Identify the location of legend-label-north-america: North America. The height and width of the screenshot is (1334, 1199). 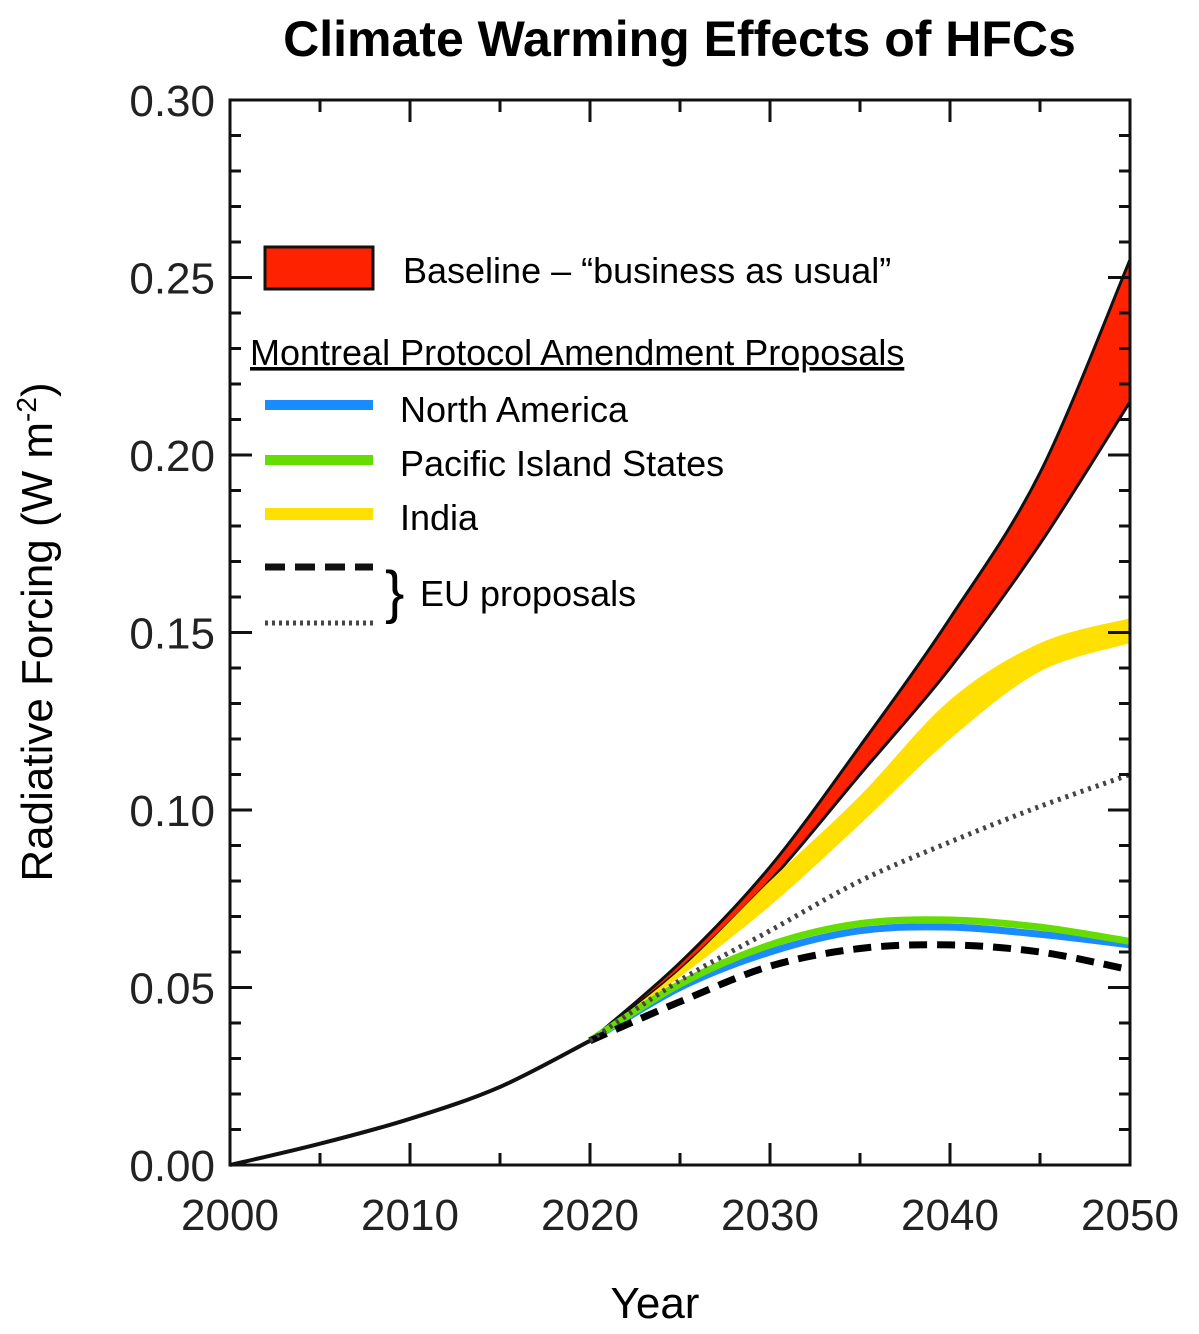
(514, 409).